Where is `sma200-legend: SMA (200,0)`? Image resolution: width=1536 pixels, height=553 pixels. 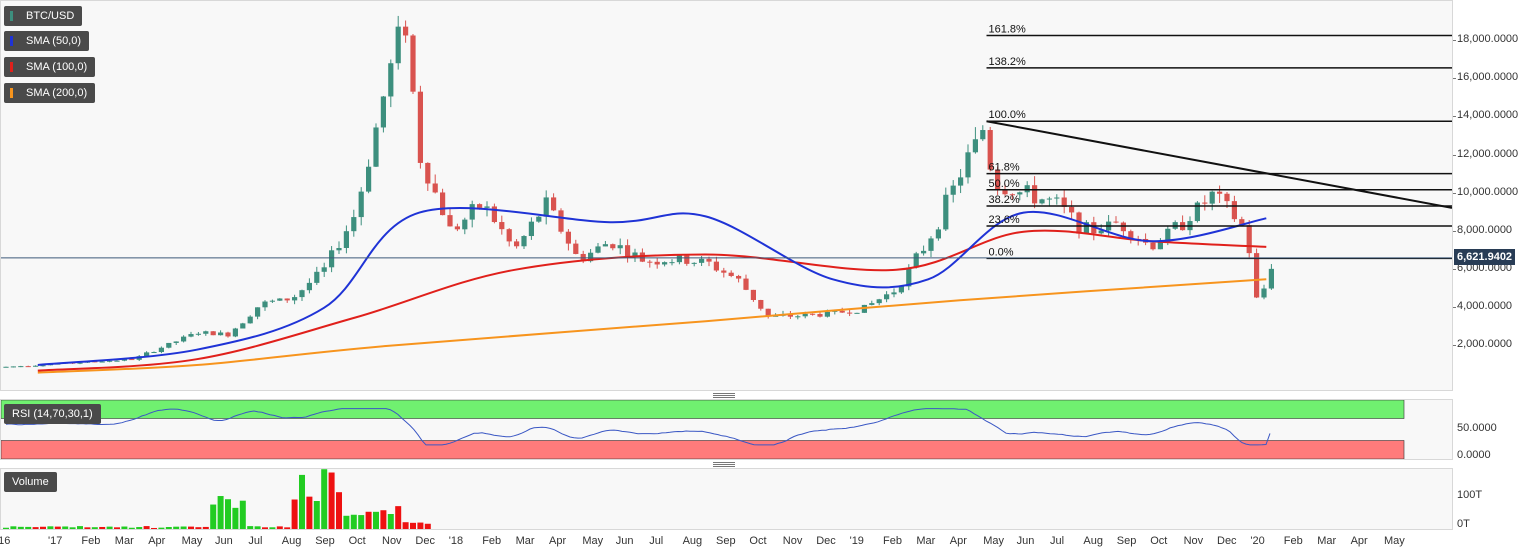 sma200-legend: SMA (200,0) is located at coordinates (50, 93).